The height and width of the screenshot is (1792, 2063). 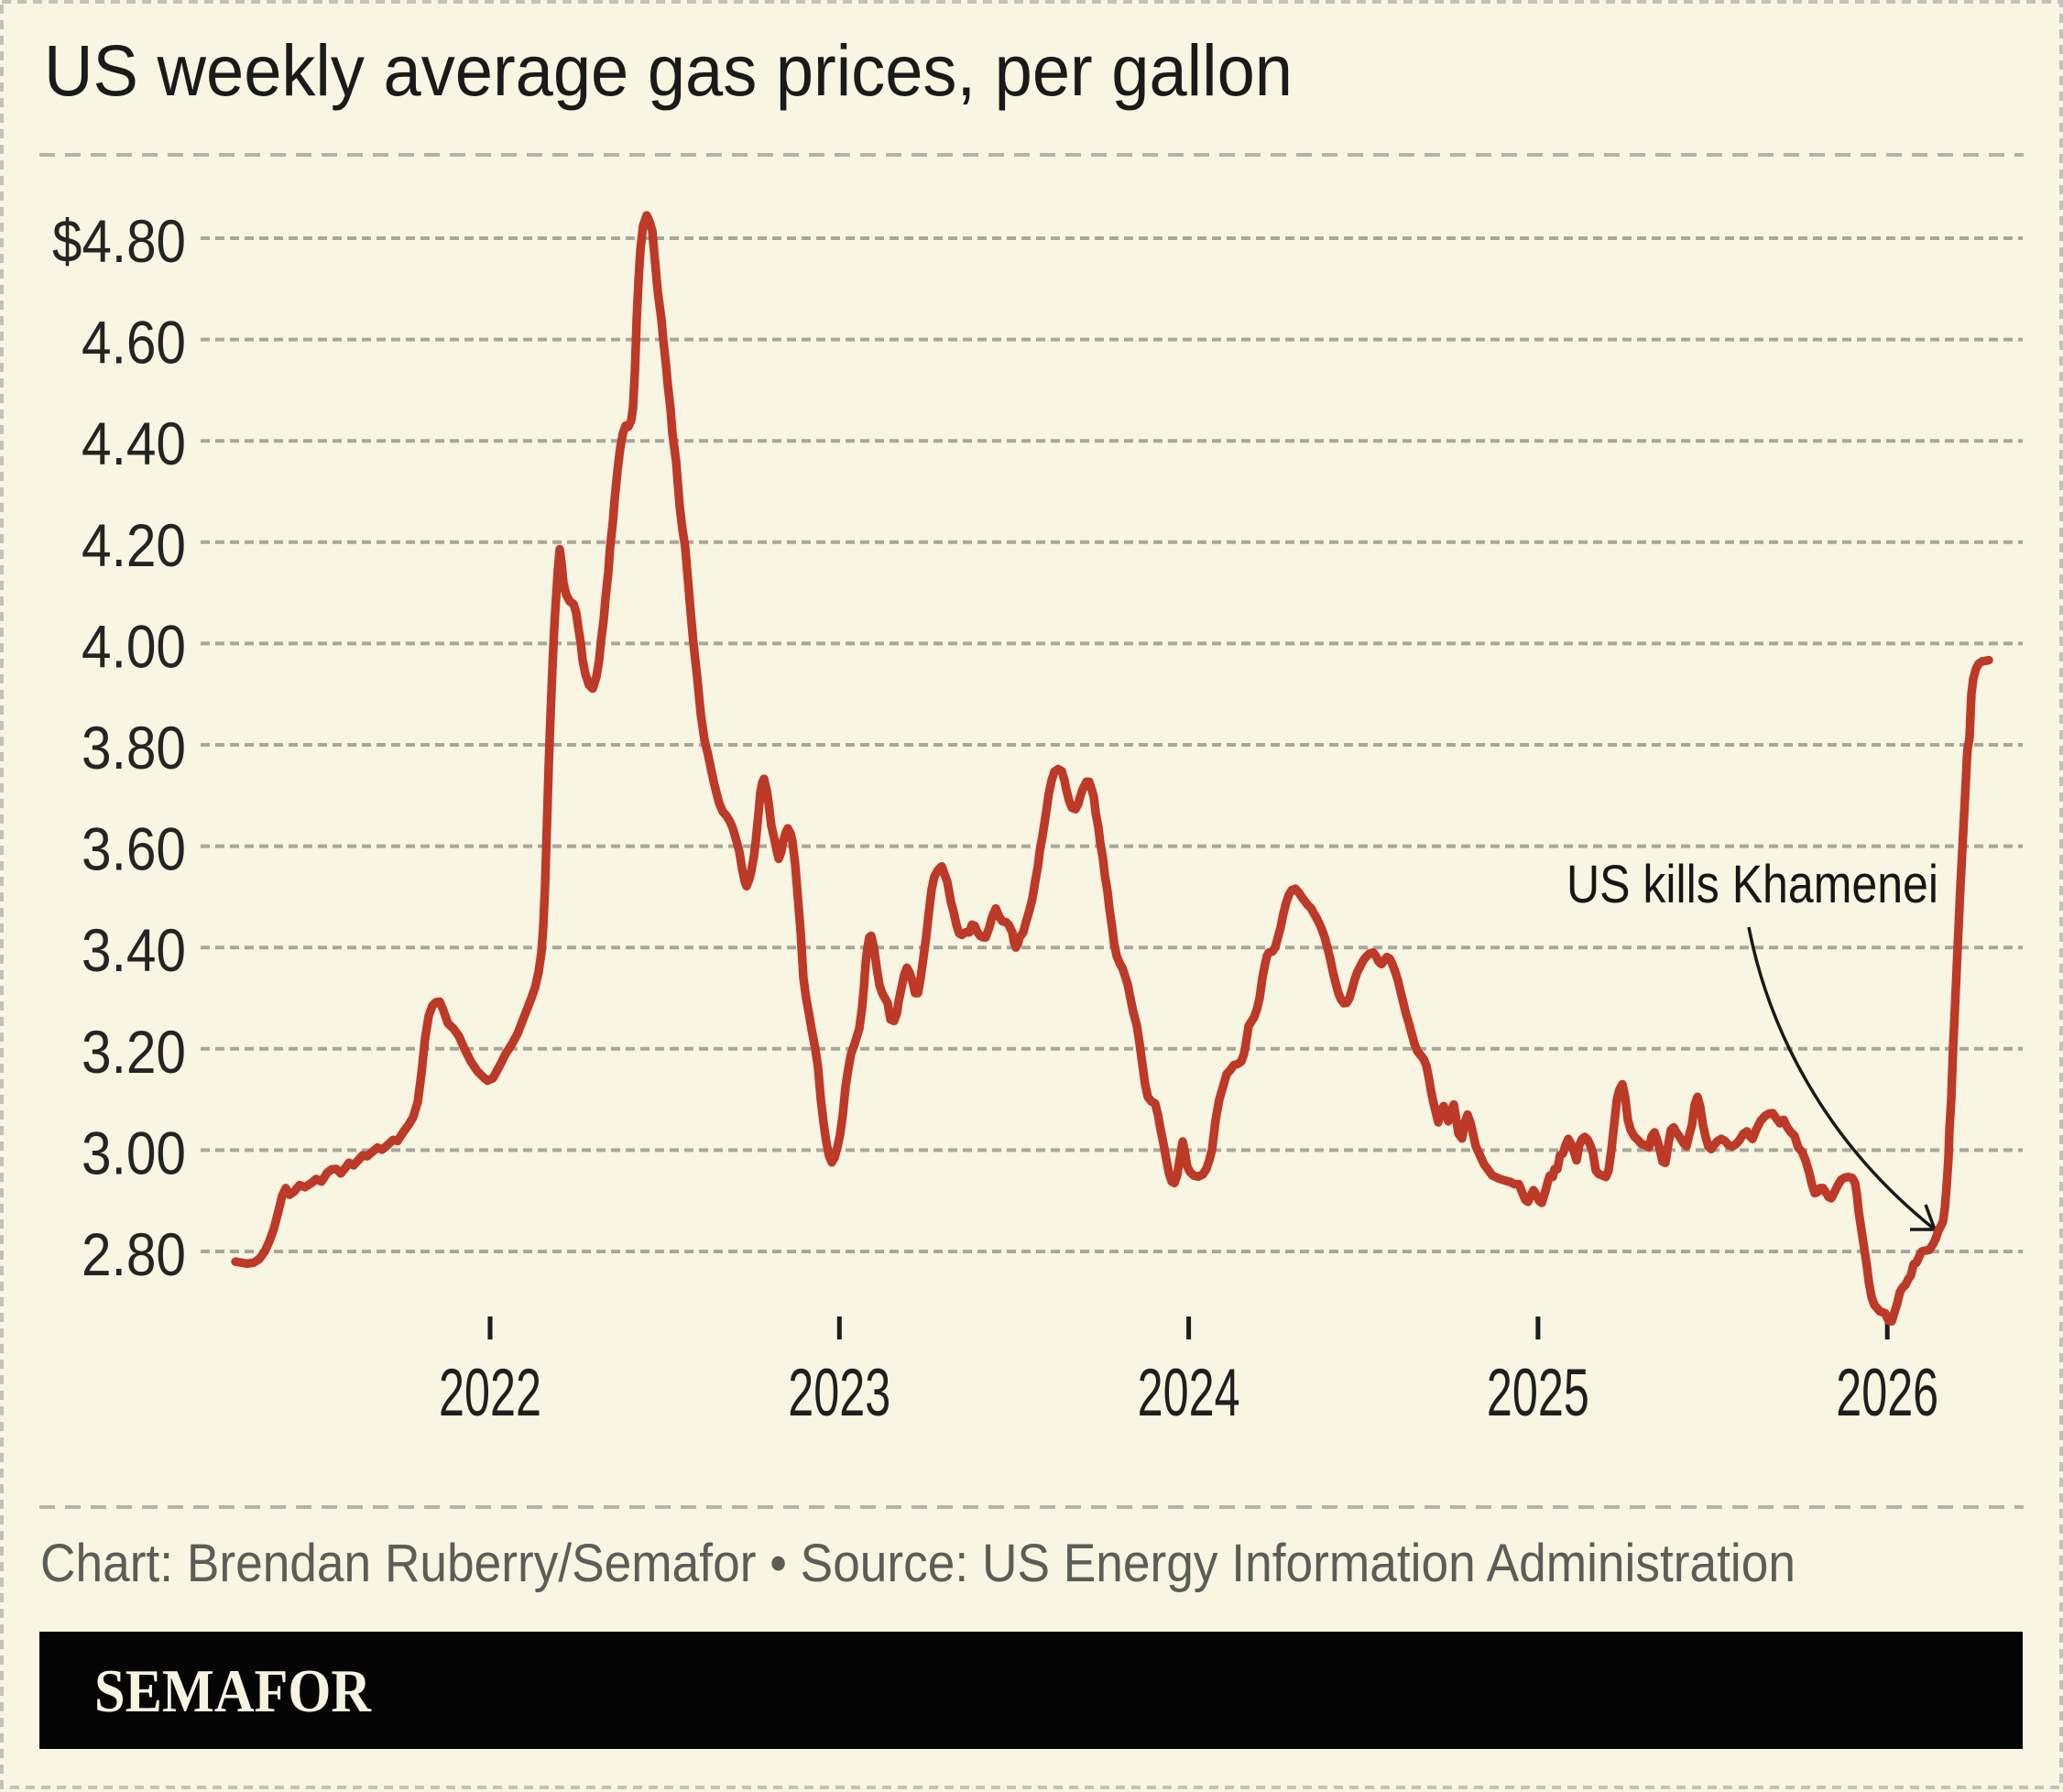 What do you see at coordinates (134, 1152) in the screenshot?
I see `svg-text: 3.00` at bounding box center [134, 1152].